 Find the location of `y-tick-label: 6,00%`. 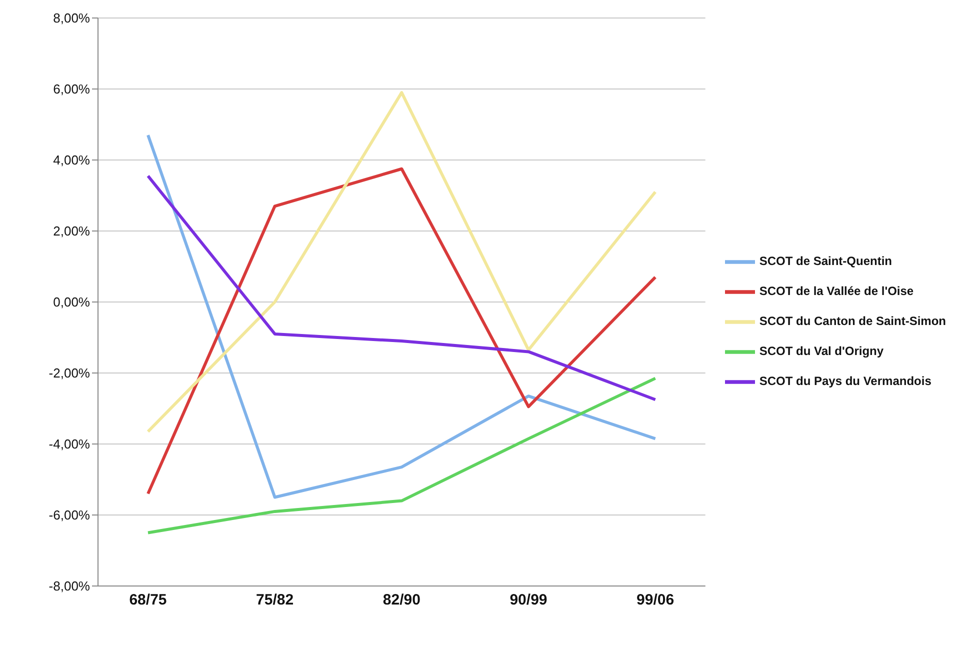

y-tick-label: 6,00% is located at coordinates (71, 89).